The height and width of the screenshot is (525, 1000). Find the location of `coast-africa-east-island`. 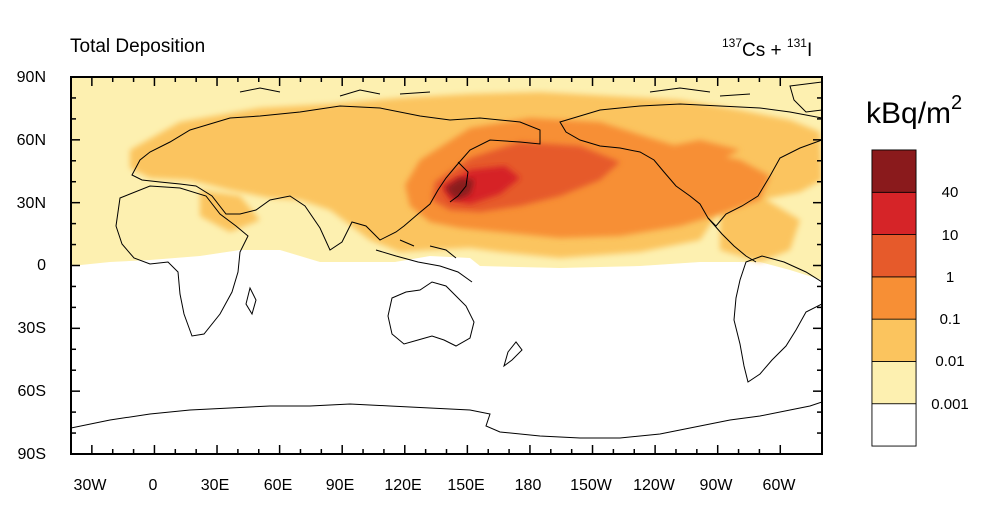

coast-africa-east-island is located at coordinates (251, 301).